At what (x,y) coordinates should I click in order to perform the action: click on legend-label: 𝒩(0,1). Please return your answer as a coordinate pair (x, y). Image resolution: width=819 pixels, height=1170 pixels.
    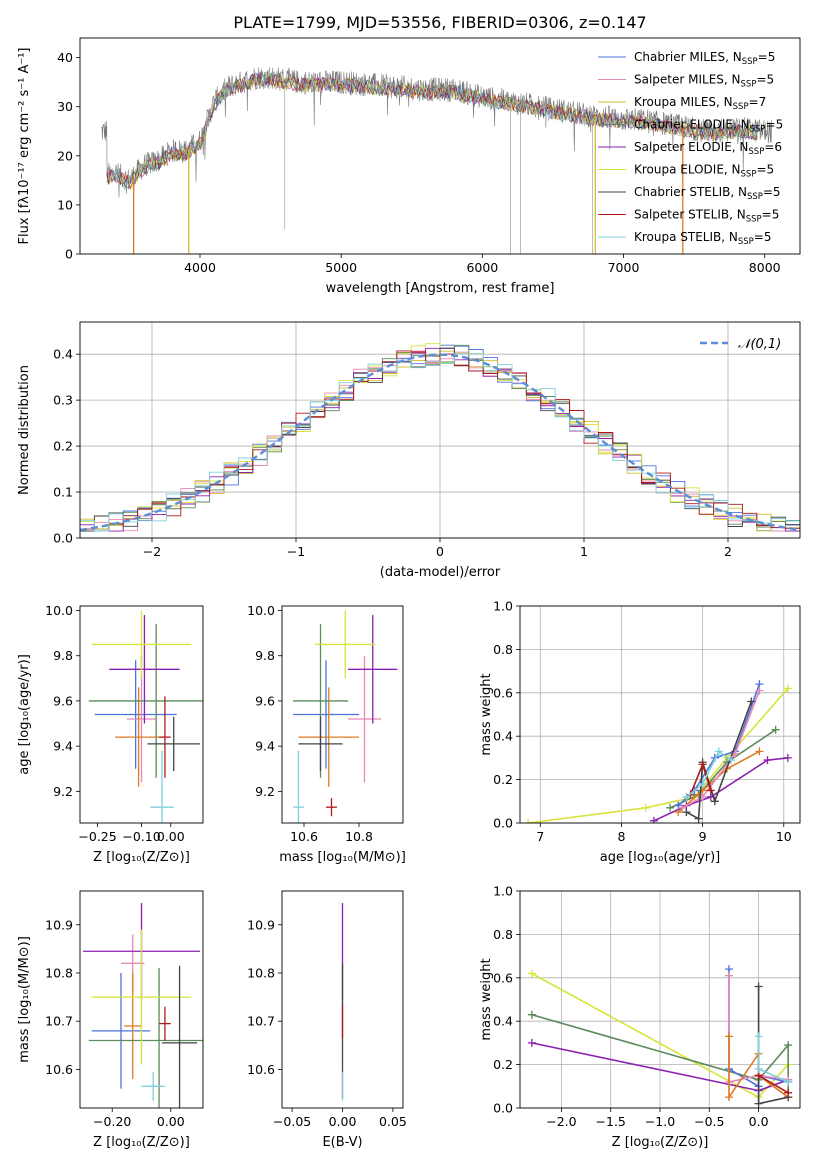
    Looking at the image, I should click on (759, 344).